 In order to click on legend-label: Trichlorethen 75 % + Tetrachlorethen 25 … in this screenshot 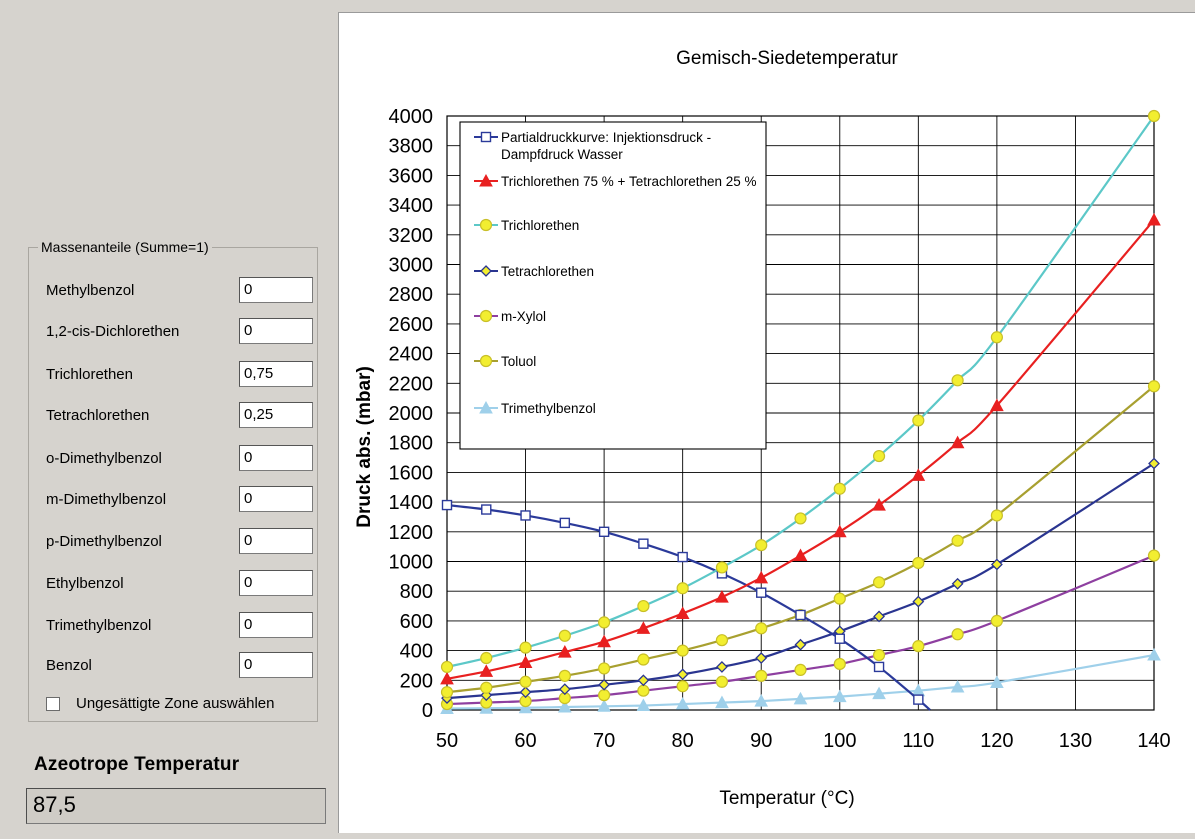, I will do `click(629, 181)`.